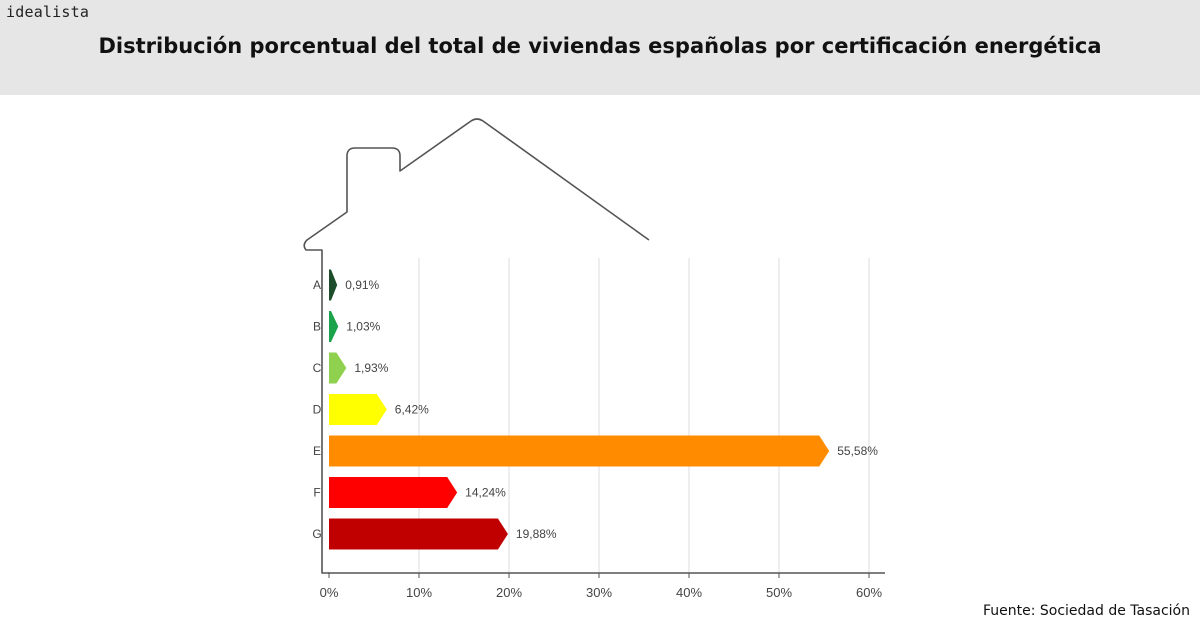 The width and height of the screenshot is (1200, 627). What do you see at coordinates (485, 493) in the screenshot?
I see `data-label: 14,24%` at bounding box center [485, 493].